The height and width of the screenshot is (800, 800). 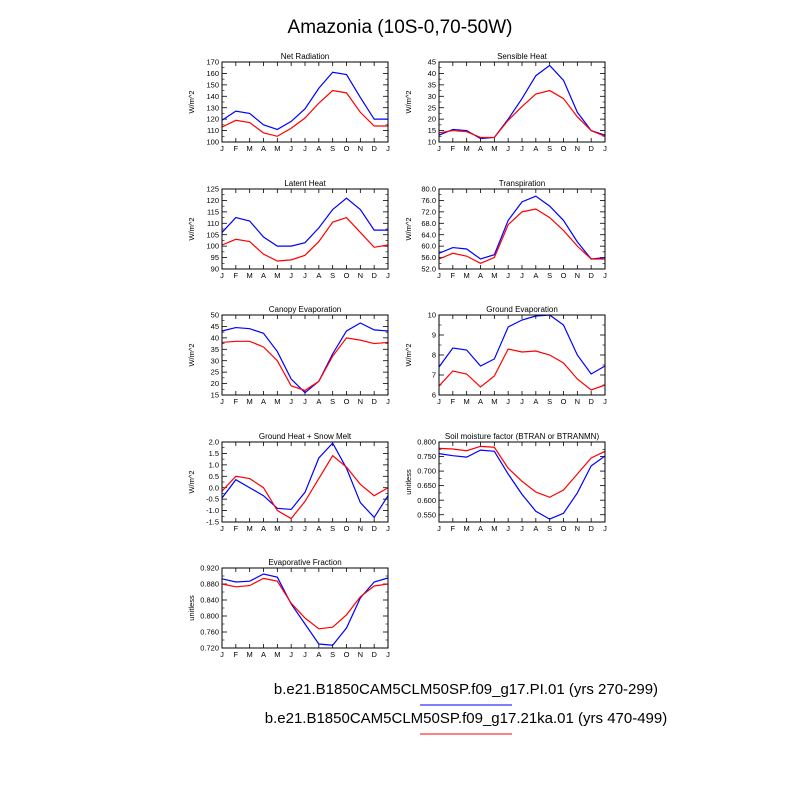 I want to click on y-tick-label: 10, so click(x=432, y=315).